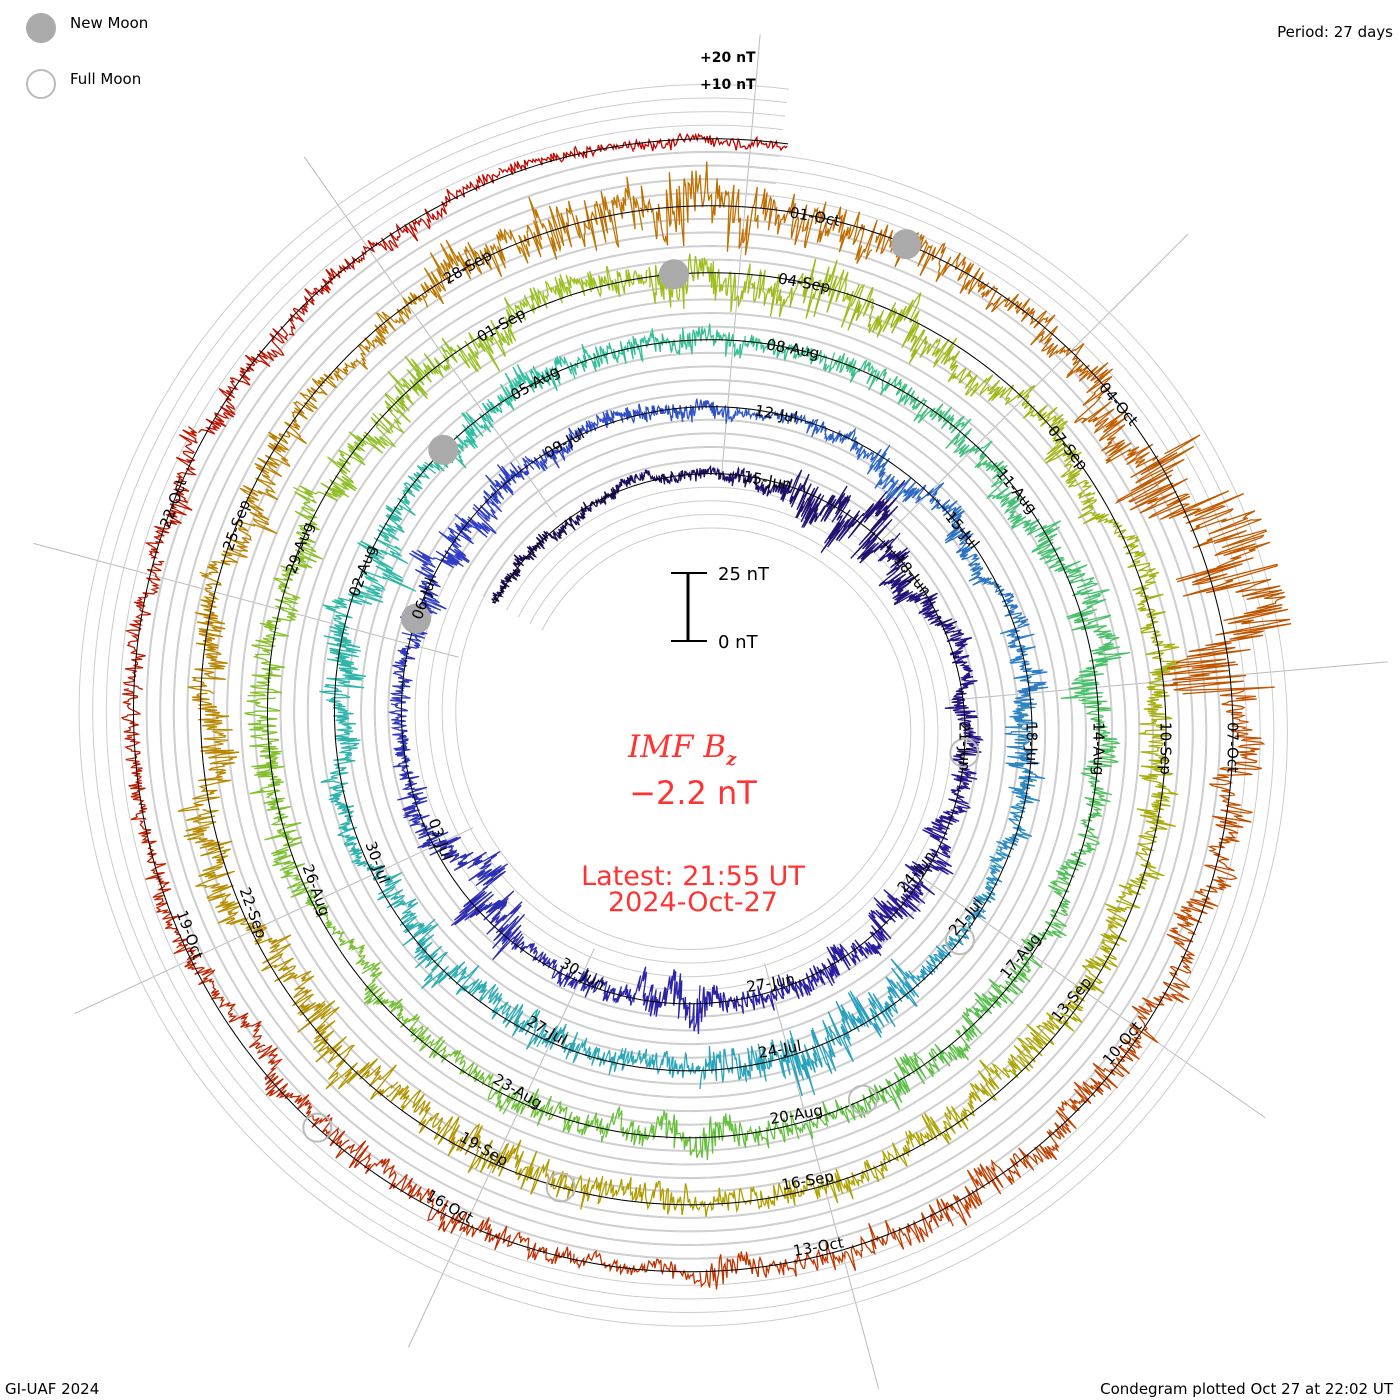 The image size is (1400, 1400). What do you see at coordinates (1165, 748) in the screenshot?
I see `date-label: 10-Sep` at bounding box center [1165, 748].